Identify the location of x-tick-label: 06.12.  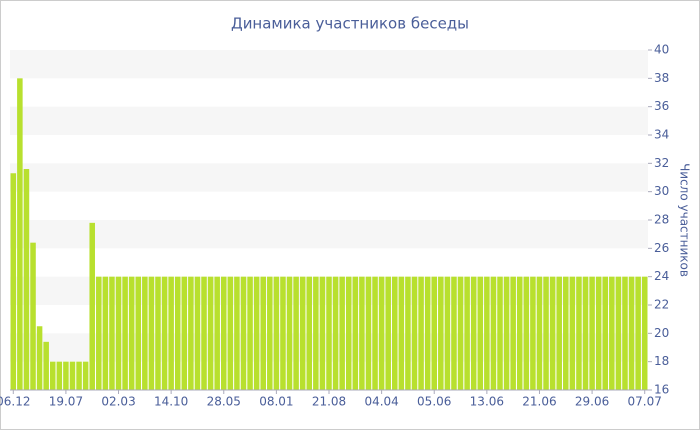
(15, 402).